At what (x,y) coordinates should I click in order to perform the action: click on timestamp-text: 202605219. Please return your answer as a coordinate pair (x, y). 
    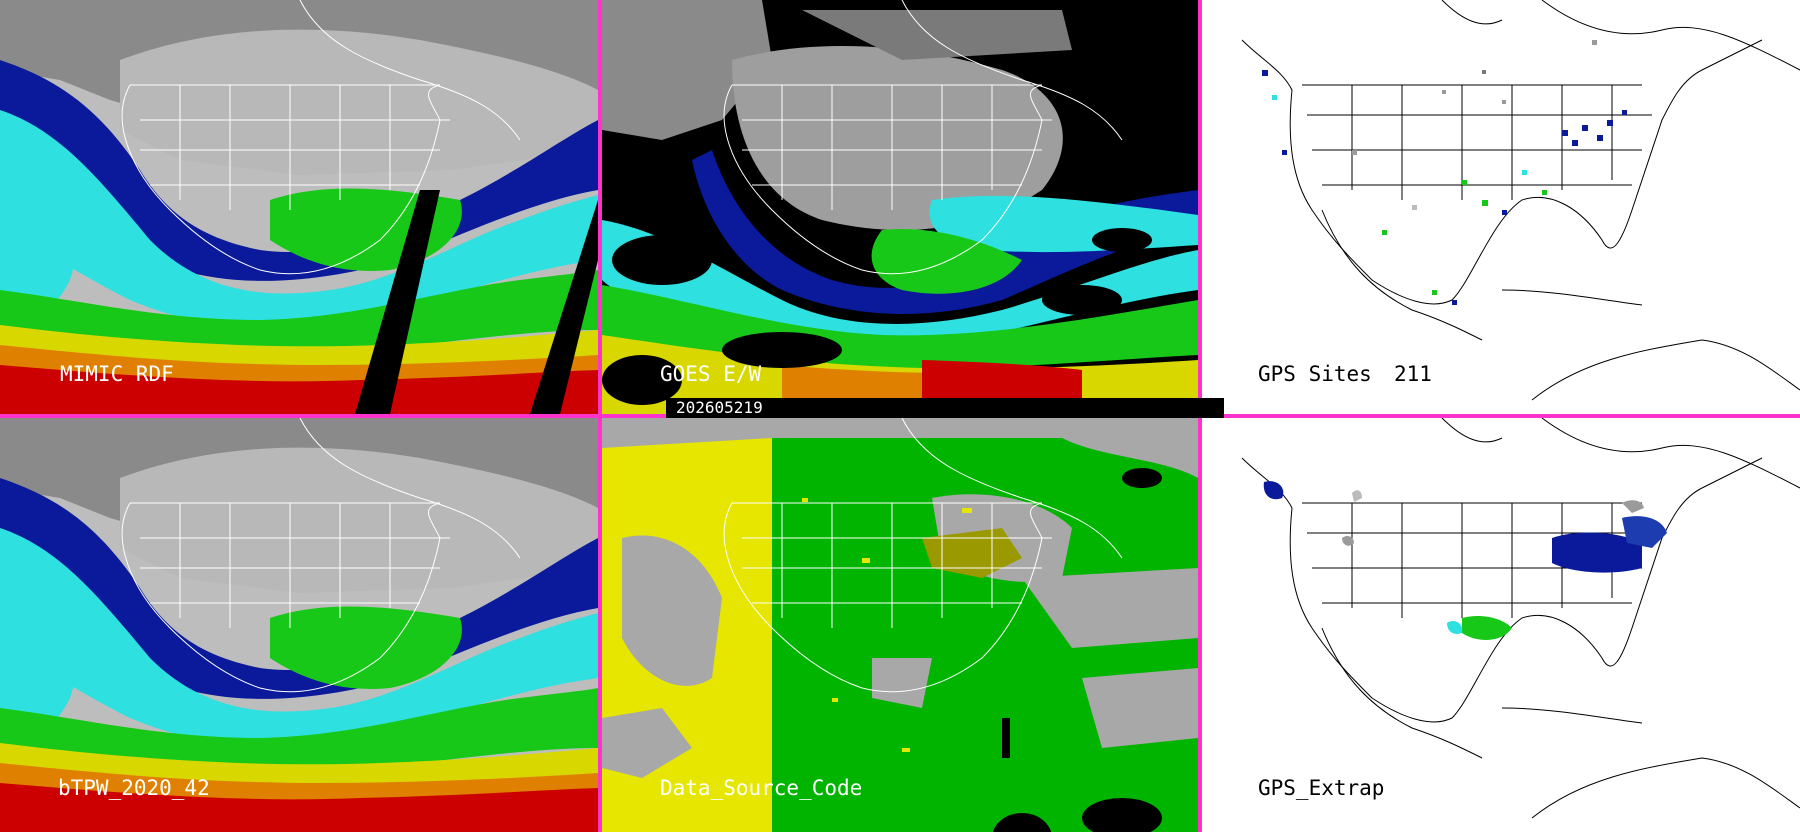
    Looking at the image, I should click on (719, 407).